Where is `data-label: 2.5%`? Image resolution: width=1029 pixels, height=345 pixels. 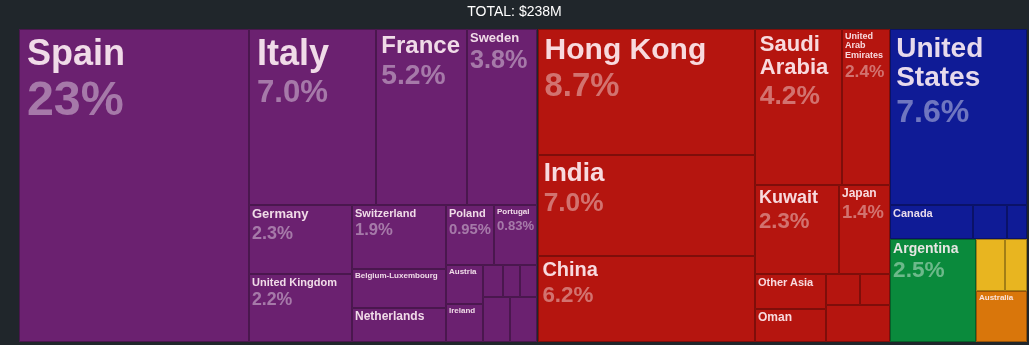
data-label: 2.5% is located at coordinates (919, 270).